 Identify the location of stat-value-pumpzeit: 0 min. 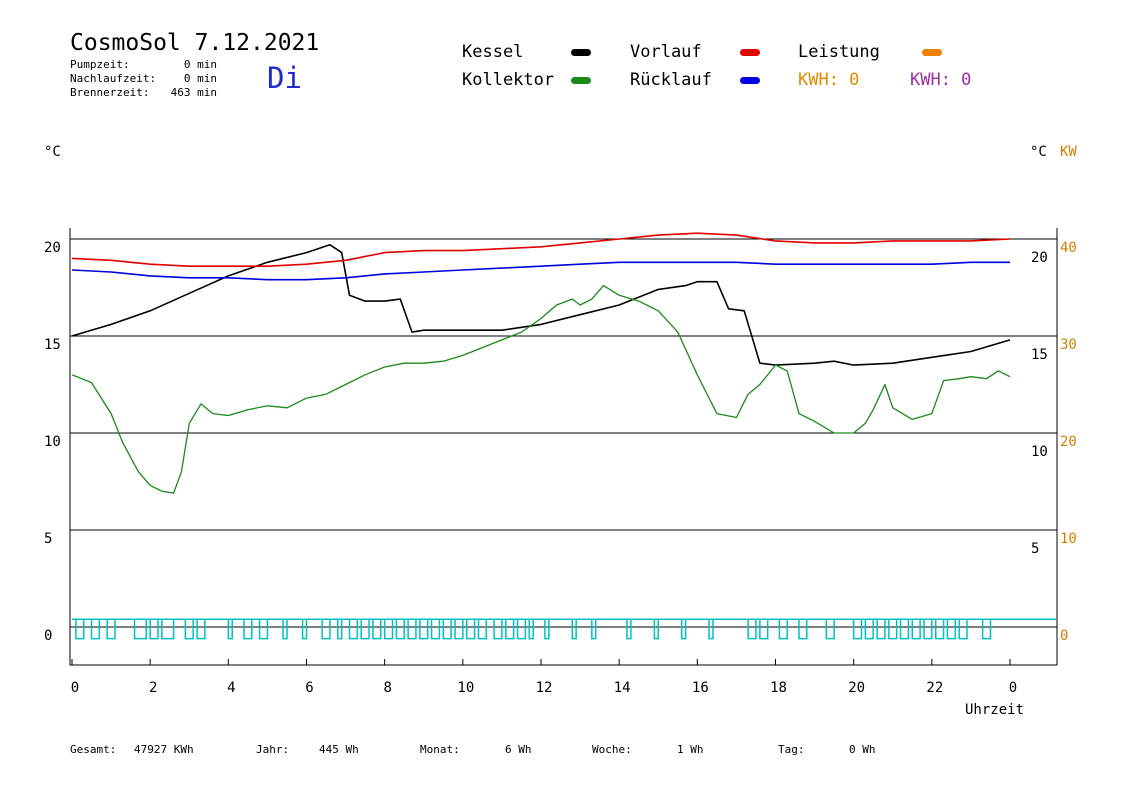
(200, 64).